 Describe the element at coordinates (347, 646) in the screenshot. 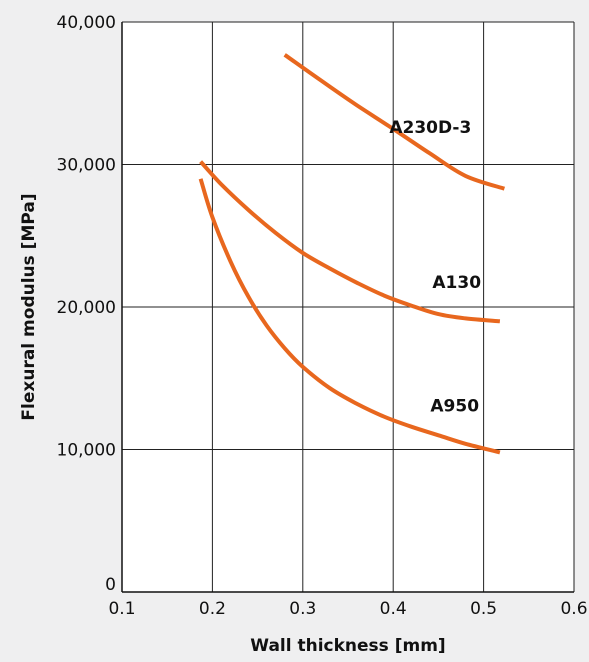

I see `x-axis-title: Wall thickness [mm]` at that location.